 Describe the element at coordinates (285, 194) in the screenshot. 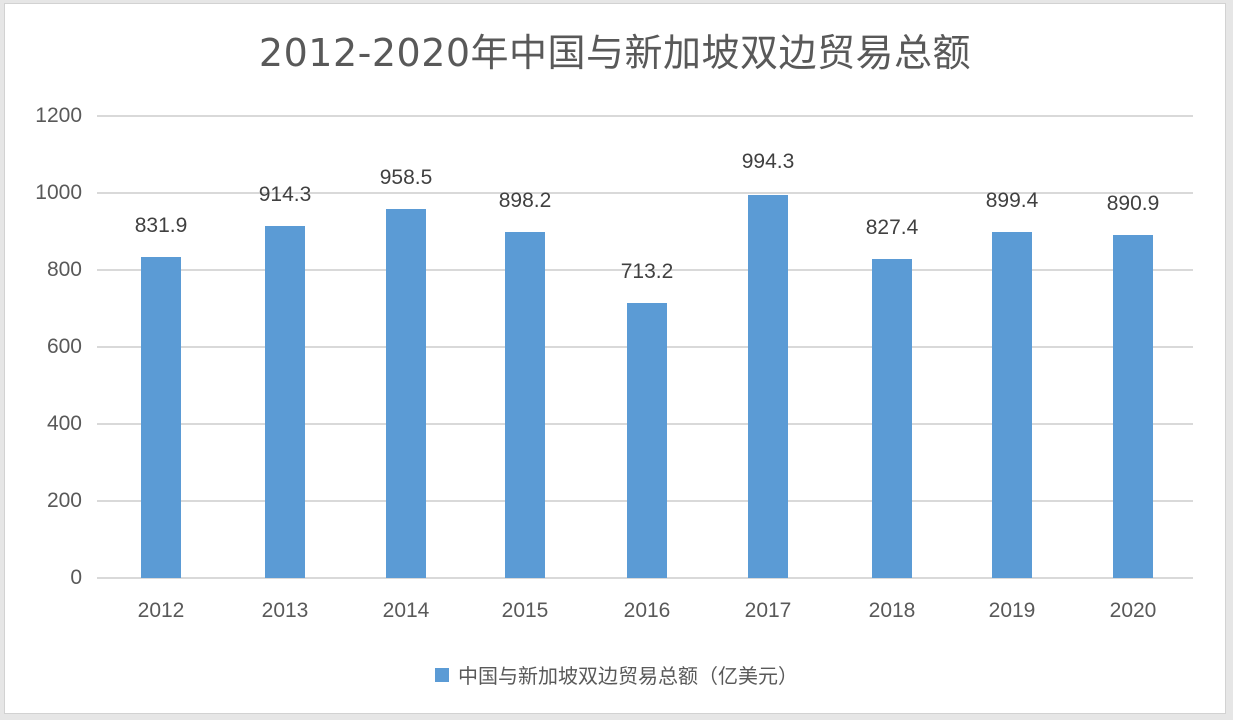

I see `value-label-2013: 914.3` at that location.